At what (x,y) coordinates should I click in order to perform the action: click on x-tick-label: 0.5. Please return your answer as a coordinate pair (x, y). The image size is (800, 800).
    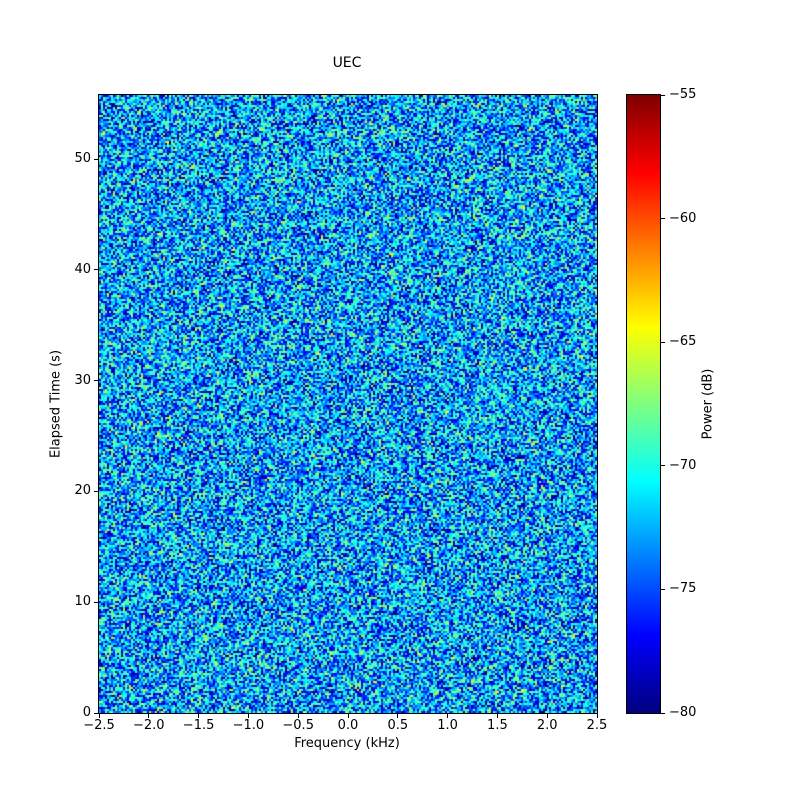
    Looking at the image, I should click on (398, 725).